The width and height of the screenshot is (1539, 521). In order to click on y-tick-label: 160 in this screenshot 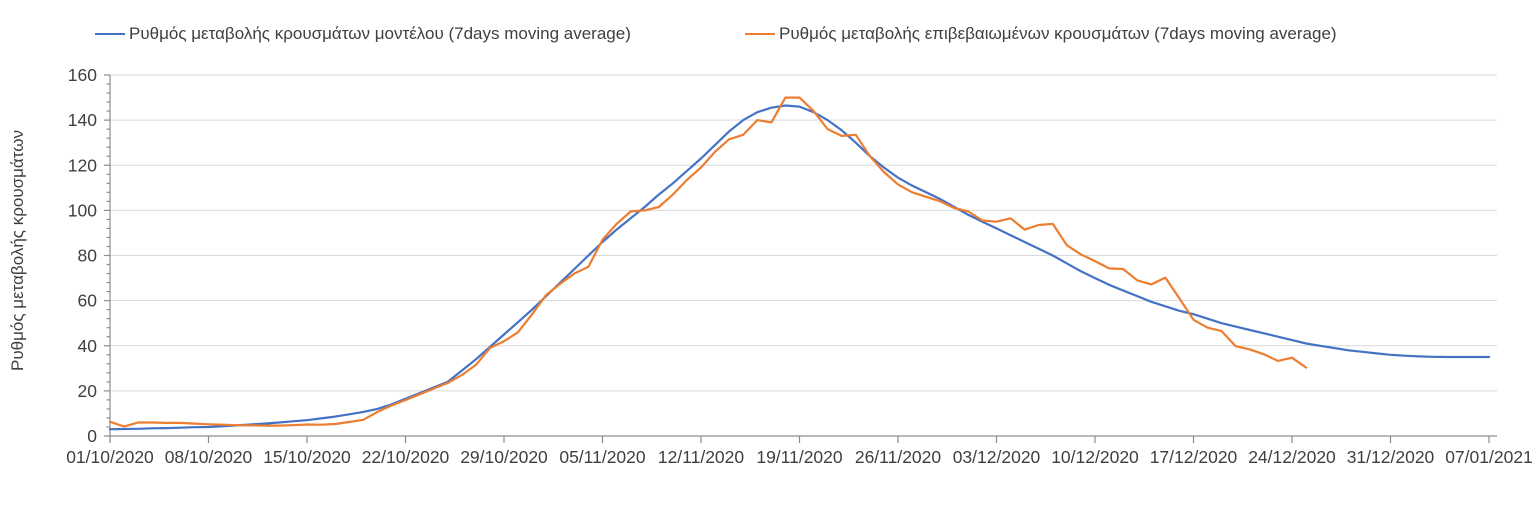, I will do `click(82, 75)`.